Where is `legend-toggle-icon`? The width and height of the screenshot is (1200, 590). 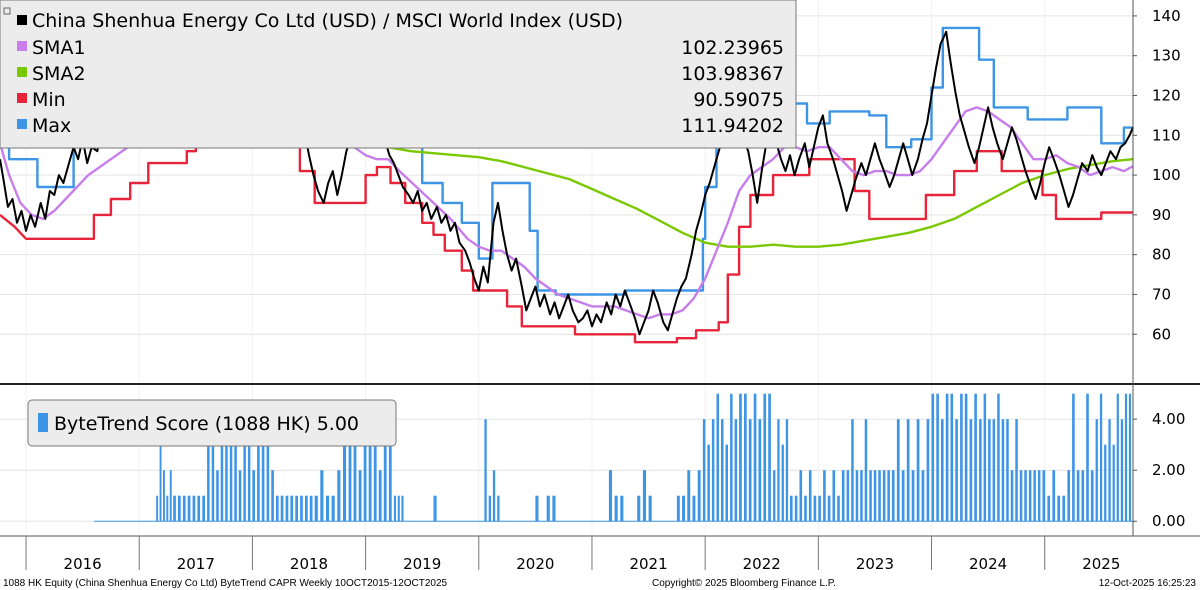
legend-toggle-icon is located at coordinates (7, 11).